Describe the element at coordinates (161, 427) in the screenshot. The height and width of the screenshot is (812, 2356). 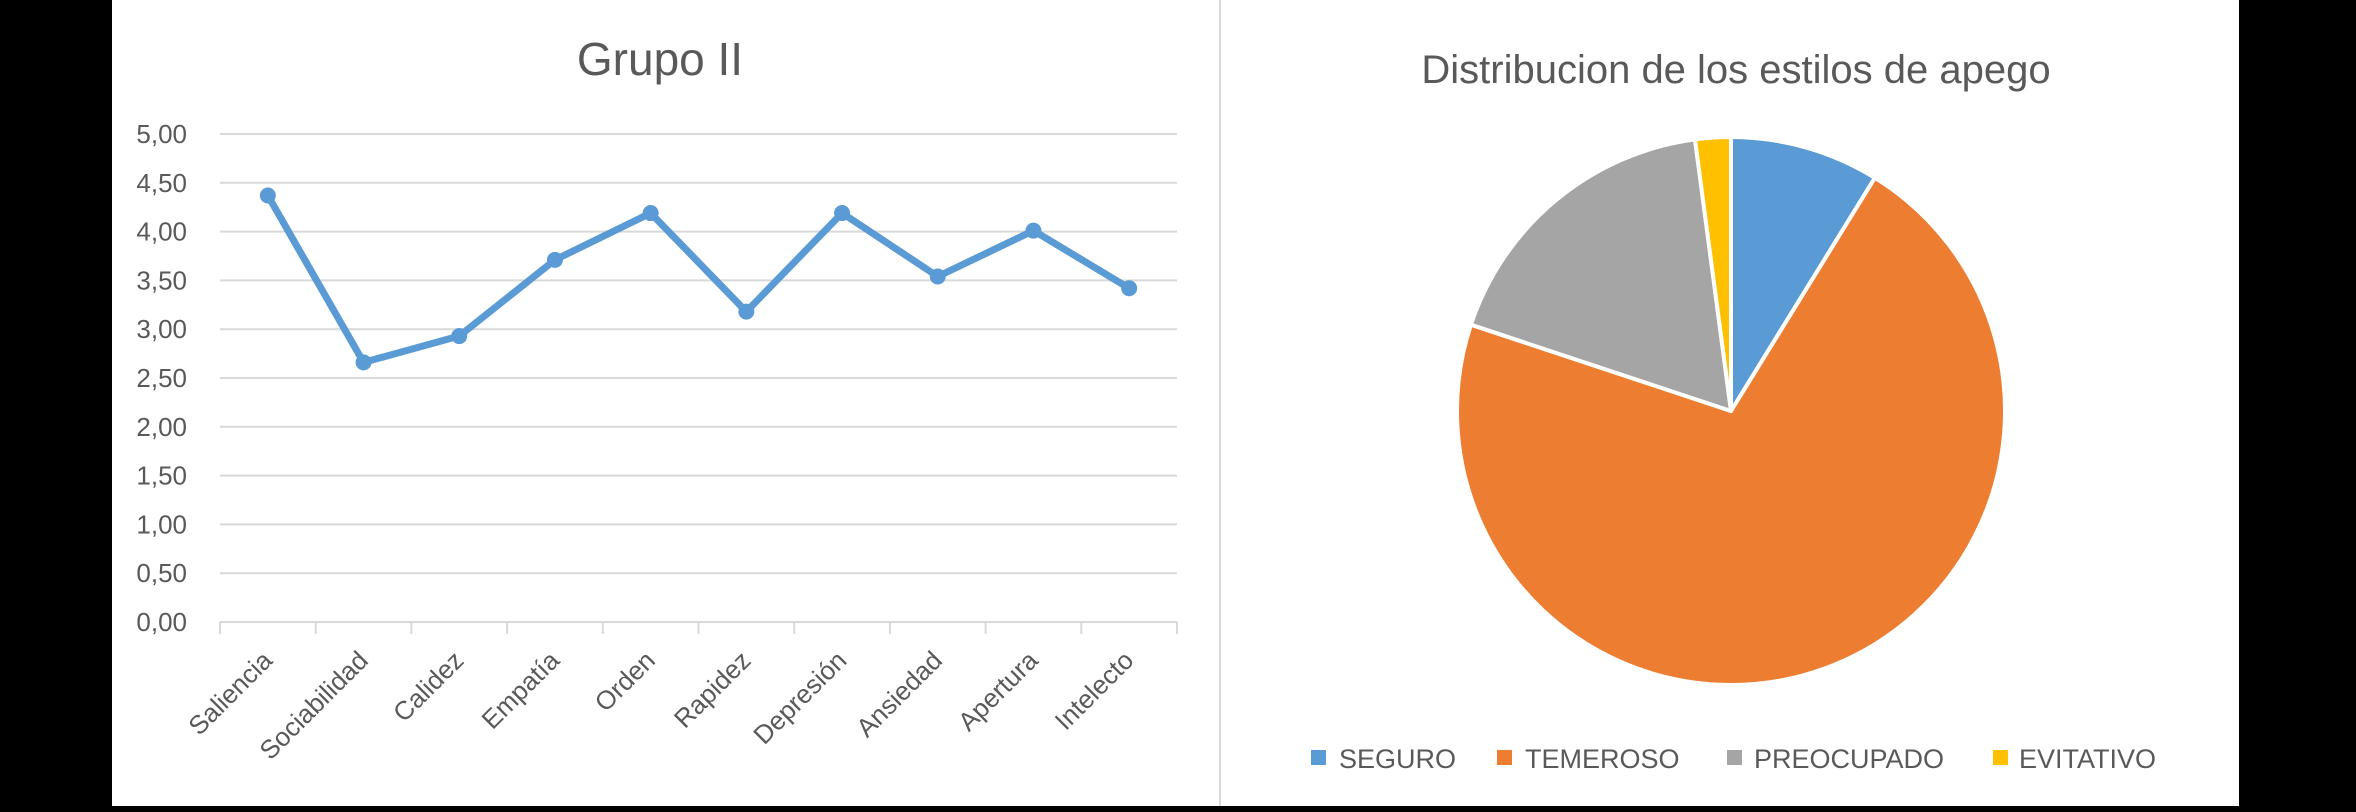
I see `y-tick-label: 2,00` at that location.